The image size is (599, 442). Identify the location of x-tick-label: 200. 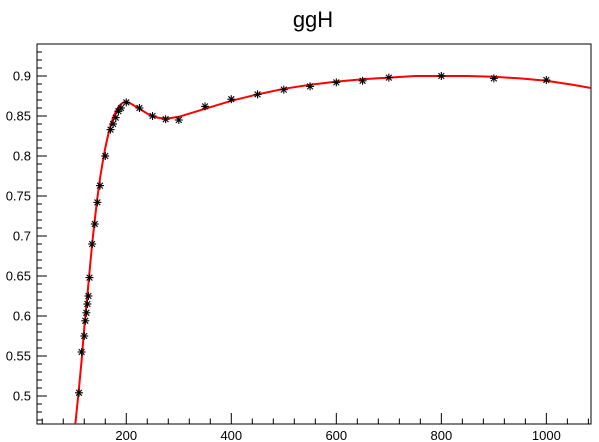
(126, 435).